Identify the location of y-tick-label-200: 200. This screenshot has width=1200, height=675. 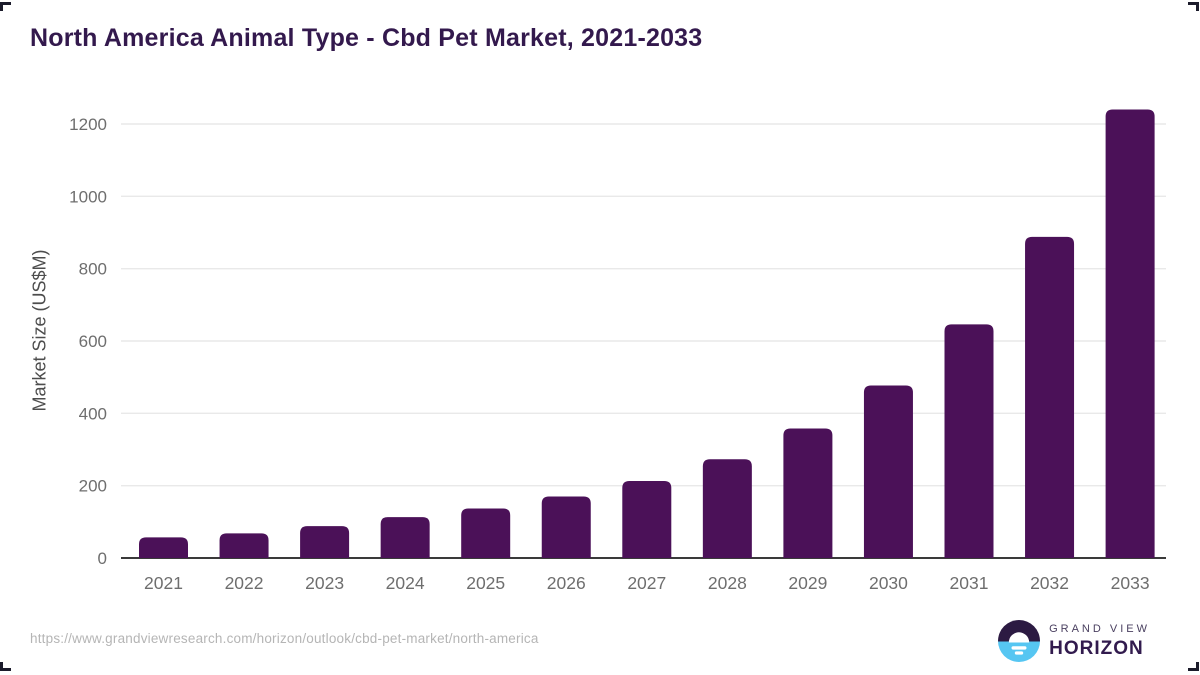
(93, 486).